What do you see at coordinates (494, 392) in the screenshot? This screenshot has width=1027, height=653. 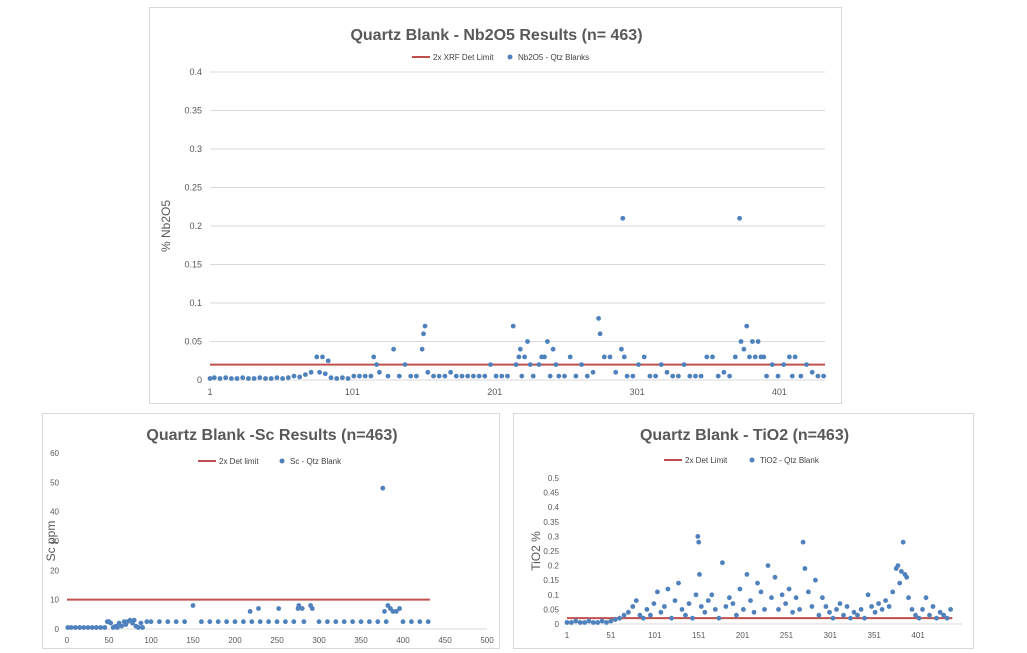 I see `x-tick-label: 201` at bounding box center [494, 392].